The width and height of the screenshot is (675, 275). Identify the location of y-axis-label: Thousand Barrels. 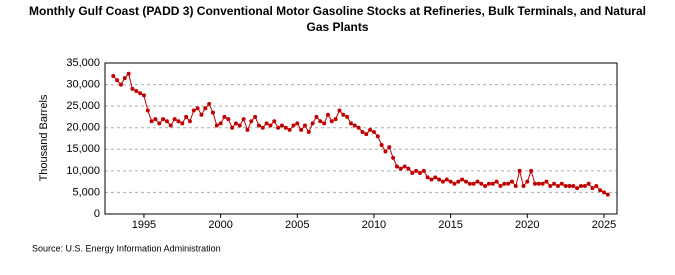
(44, 137).